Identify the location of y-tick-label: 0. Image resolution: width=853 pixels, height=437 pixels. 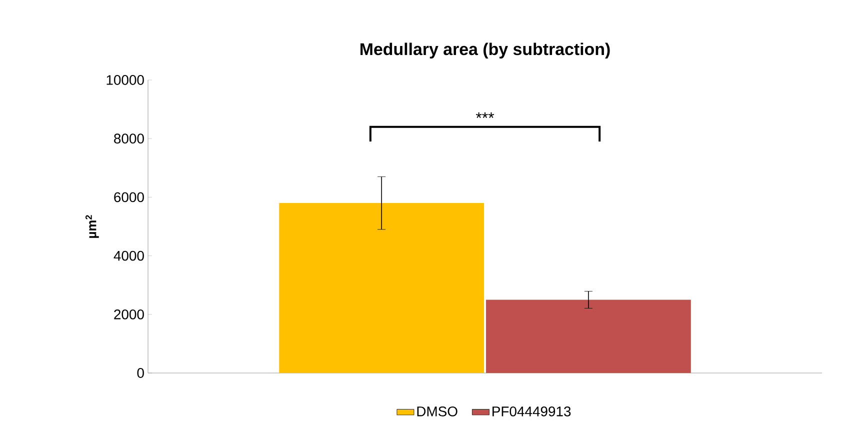
(140, 373).